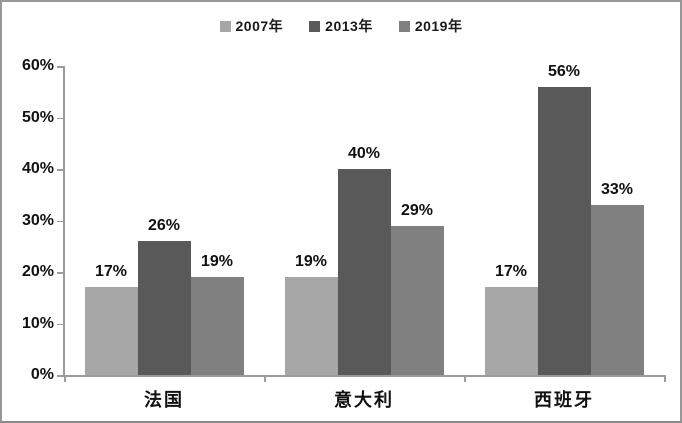 The width and height of the screenshot is (682, 423). Describe the element at coordinates (164, 400) in the screenshot. I see `x-axis-category-label: 法国` at that location.